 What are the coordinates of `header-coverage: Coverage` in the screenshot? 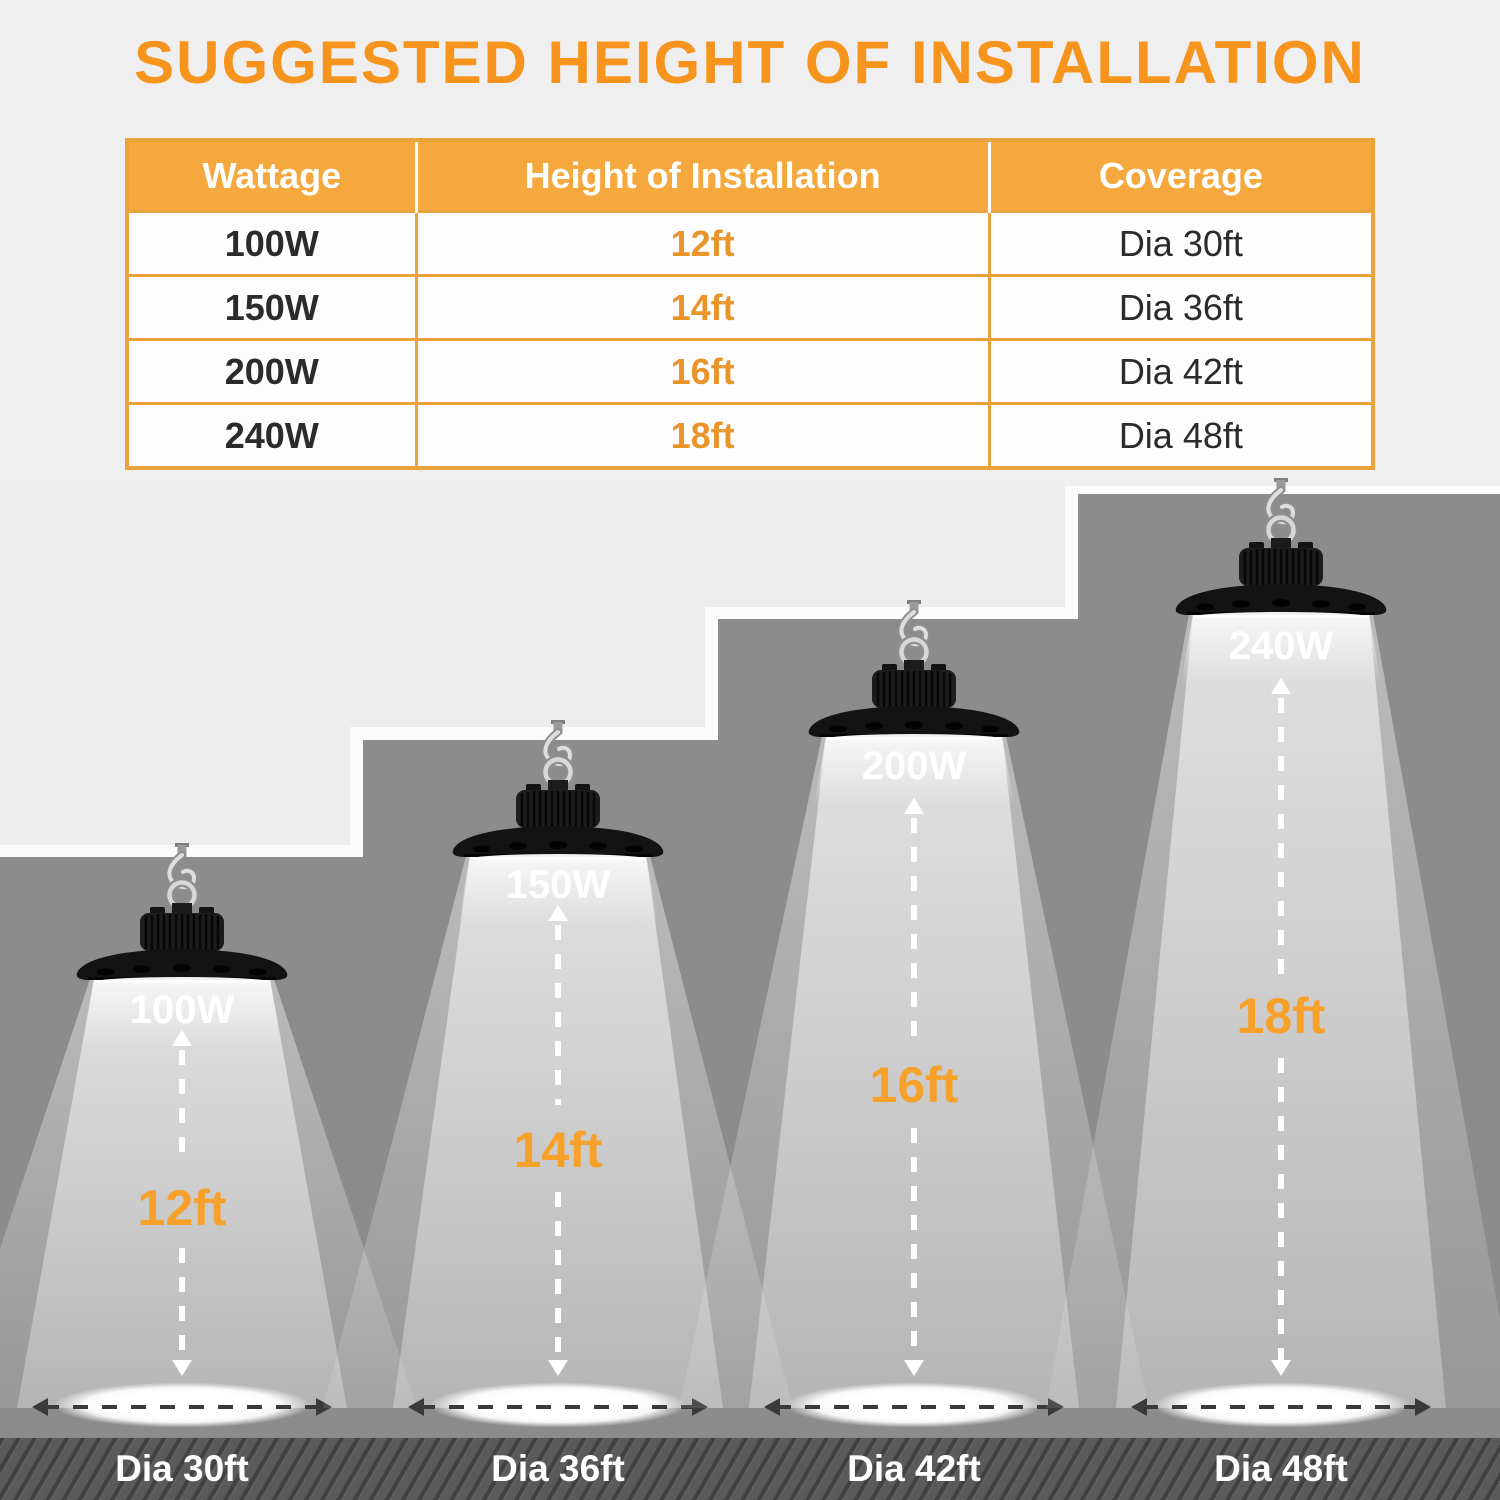 It's located at (1180, 176).